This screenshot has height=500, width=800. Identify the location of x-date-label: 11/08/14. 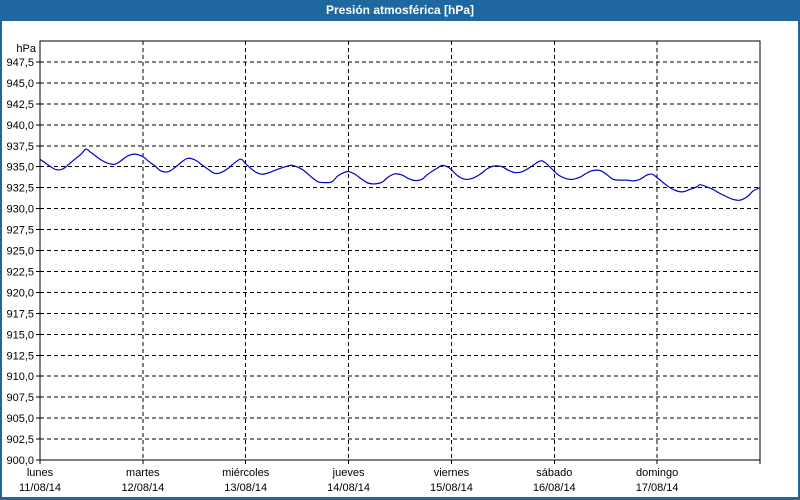
(40, 488).